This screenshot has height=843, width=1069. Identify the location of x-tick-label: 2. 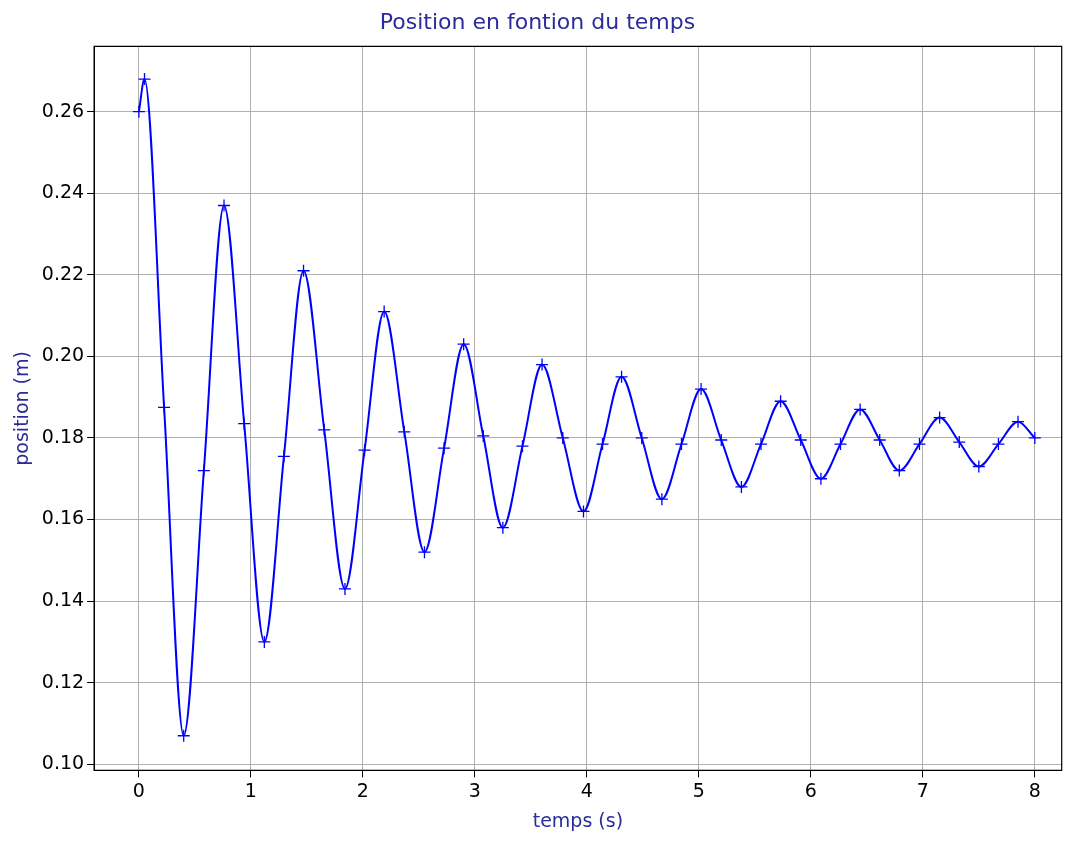
(362, 789).